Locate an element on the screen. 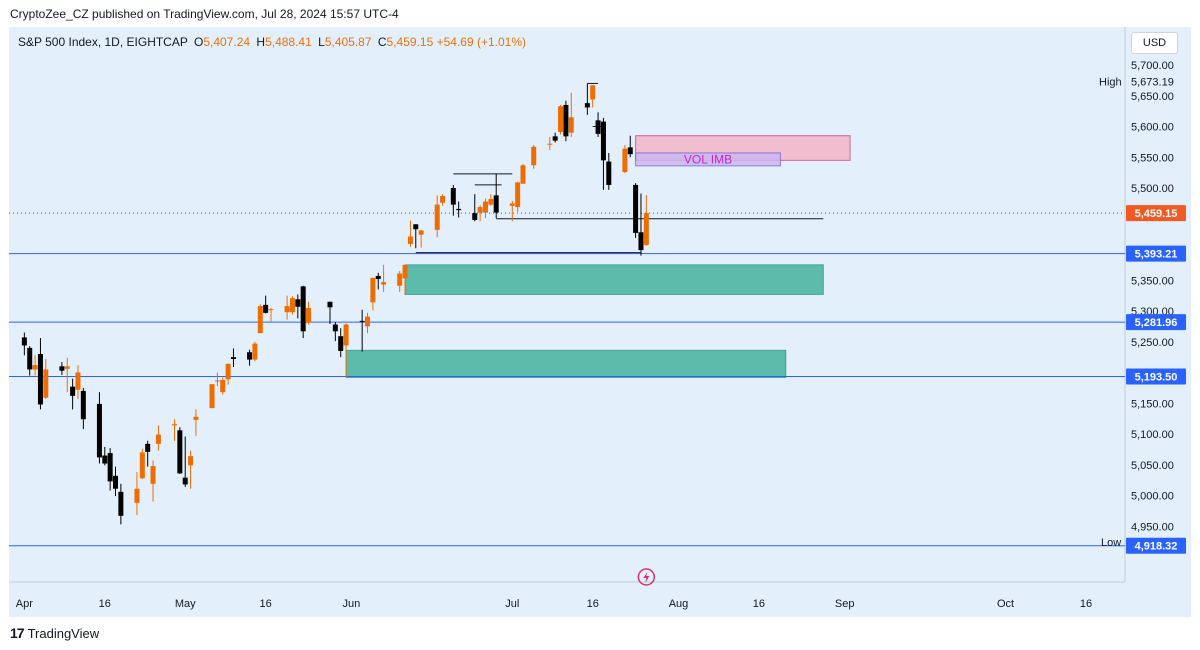 This screenshot has width=1200, height=650. footer-brand: 17 TradingView is located at coordinates (54, 633).